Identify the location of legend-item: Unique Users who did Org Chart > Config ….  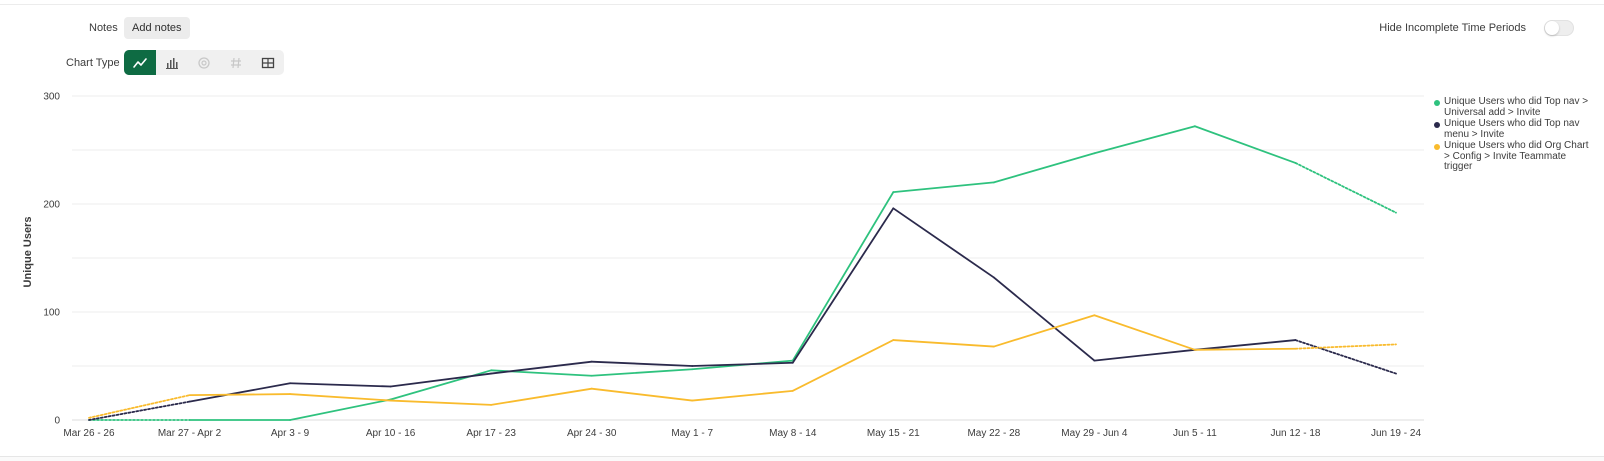
(1519, 156).